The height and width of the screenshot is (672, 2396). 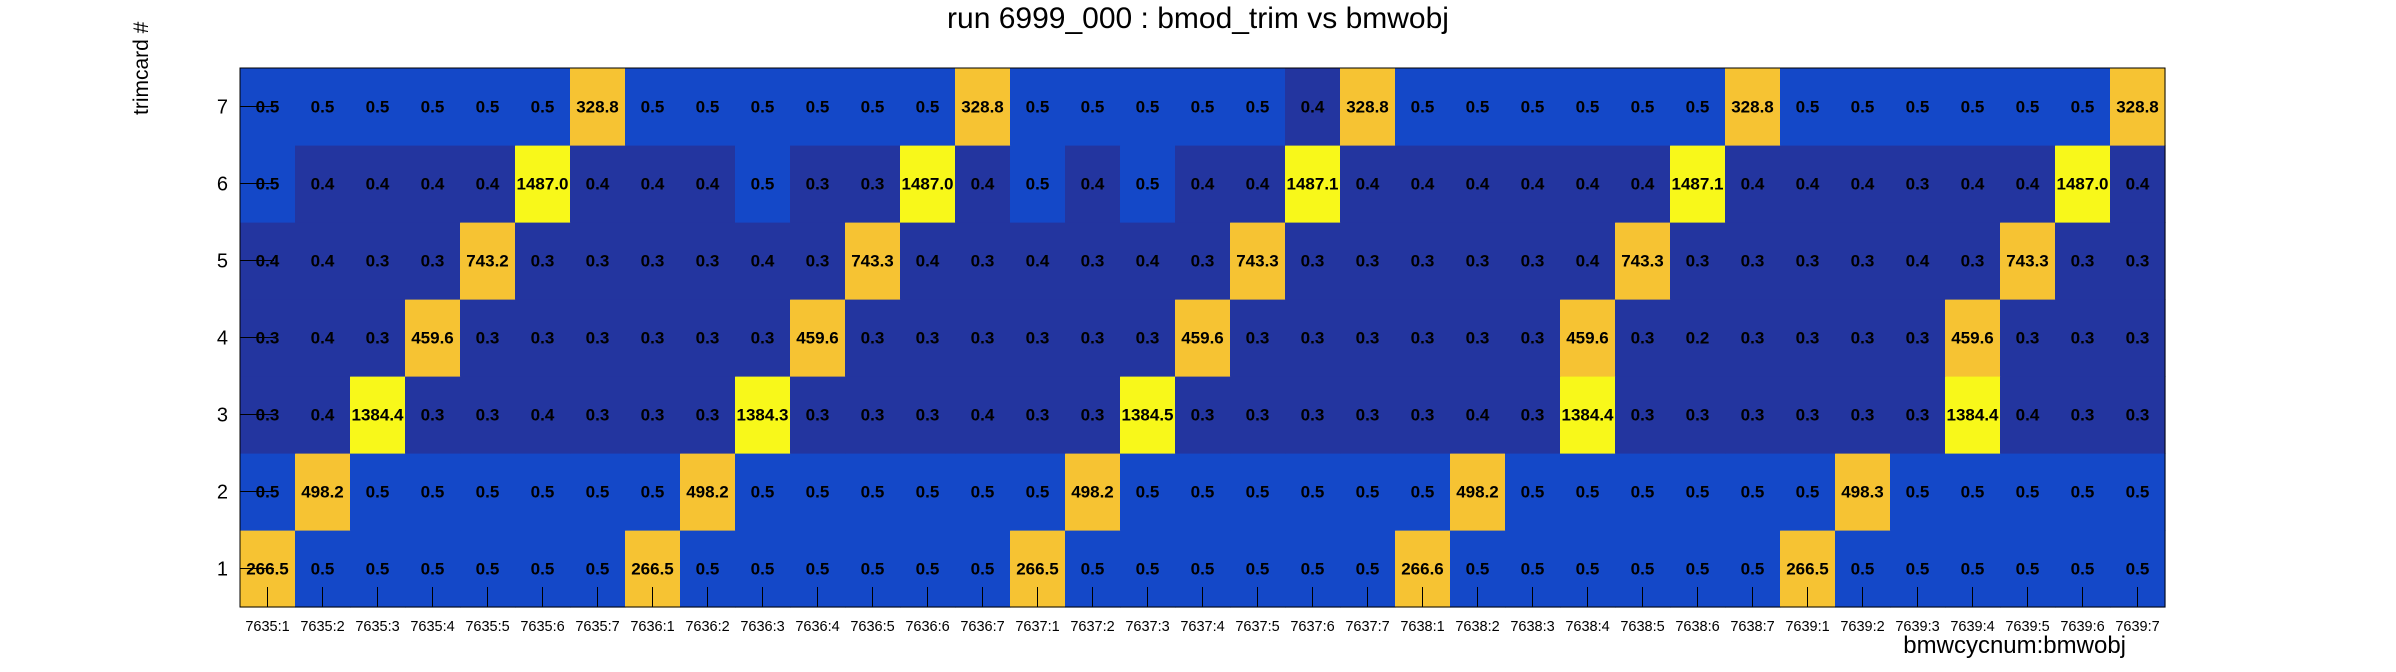 What do you see at coordinates (222, 570) in the screenshot?
I see `y-tick-label: 1` at bounding box center [222, 570].